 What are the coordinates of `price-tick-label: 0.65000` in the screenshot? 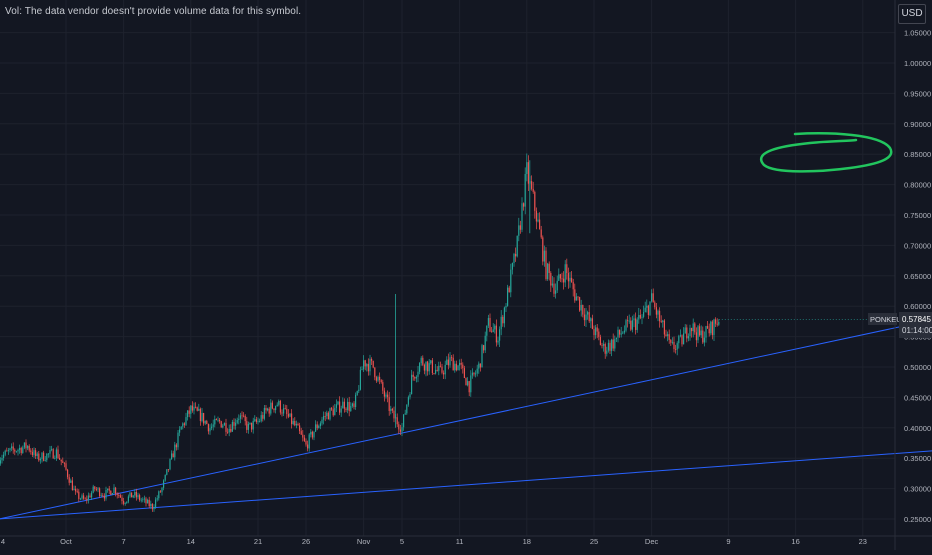 It's located at (917, 276).